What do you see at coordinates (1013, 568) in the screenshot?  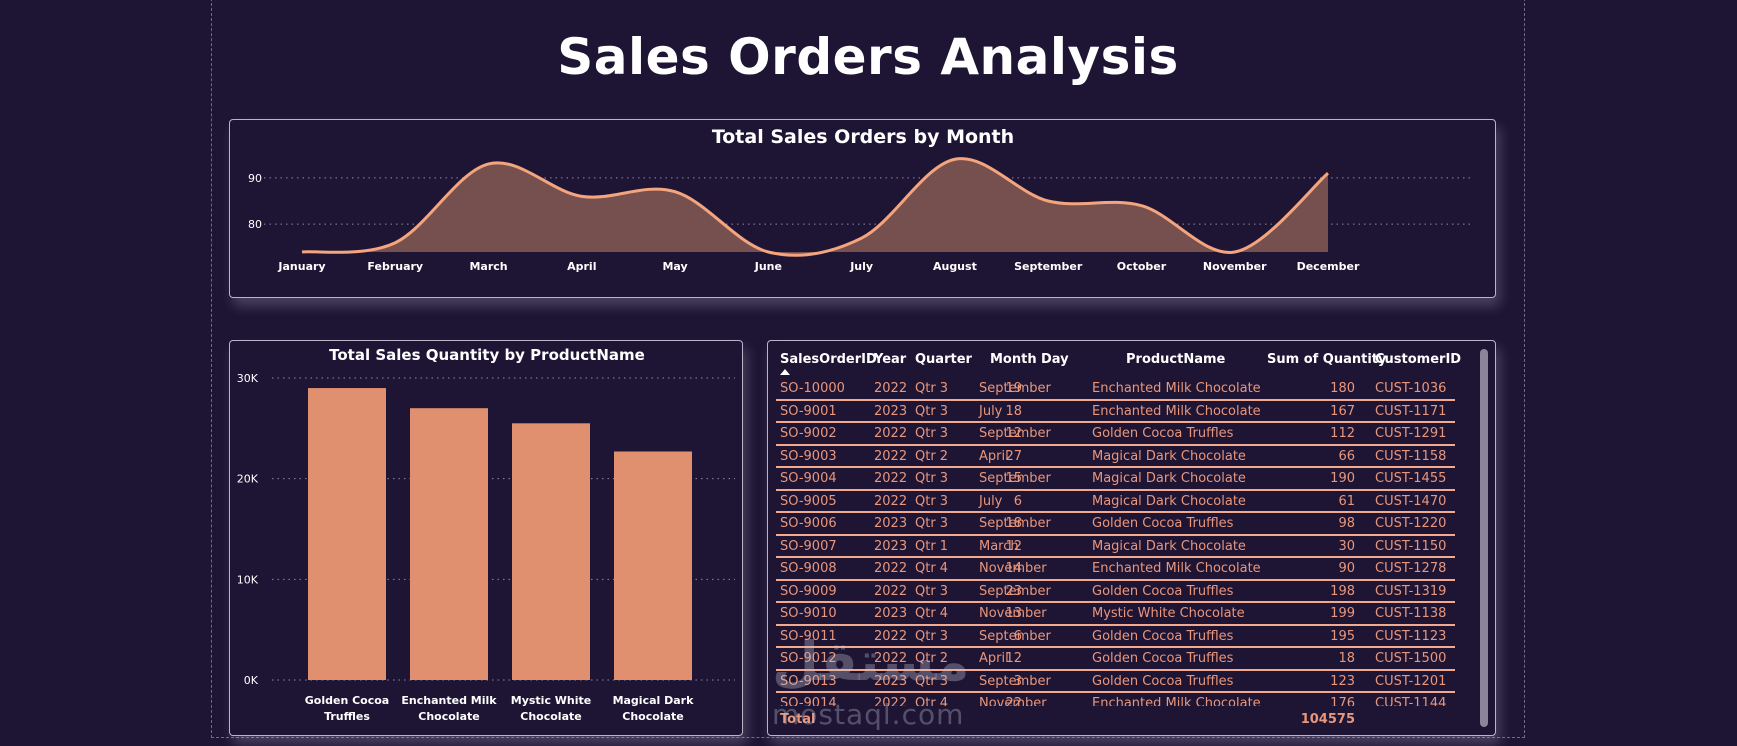 I see `cell-day: 14` at bounding box center [1013, 568].